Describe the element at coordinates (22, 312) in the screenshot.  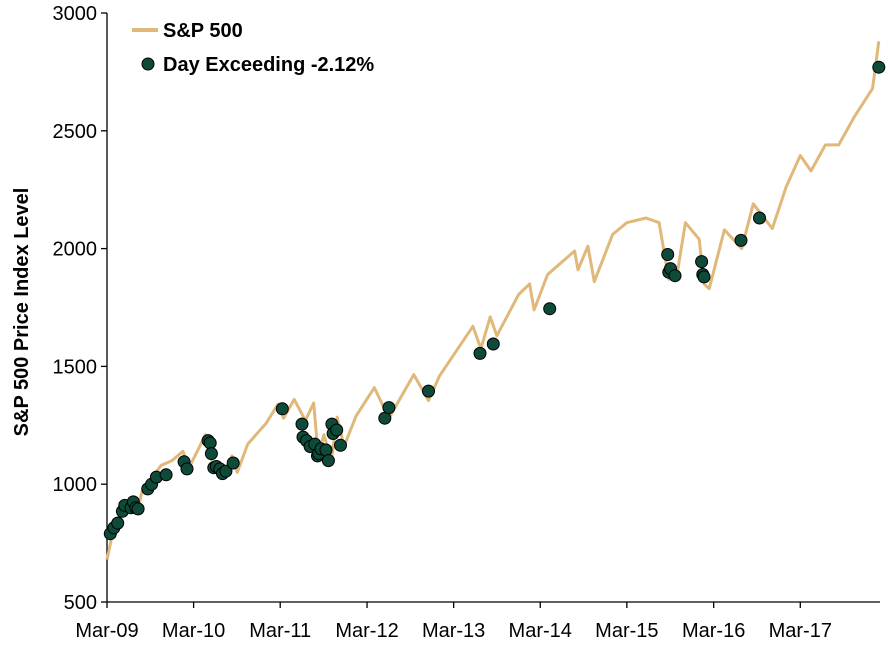
I see `y-axis-title: S&P 500 Price Index Level` at that location.